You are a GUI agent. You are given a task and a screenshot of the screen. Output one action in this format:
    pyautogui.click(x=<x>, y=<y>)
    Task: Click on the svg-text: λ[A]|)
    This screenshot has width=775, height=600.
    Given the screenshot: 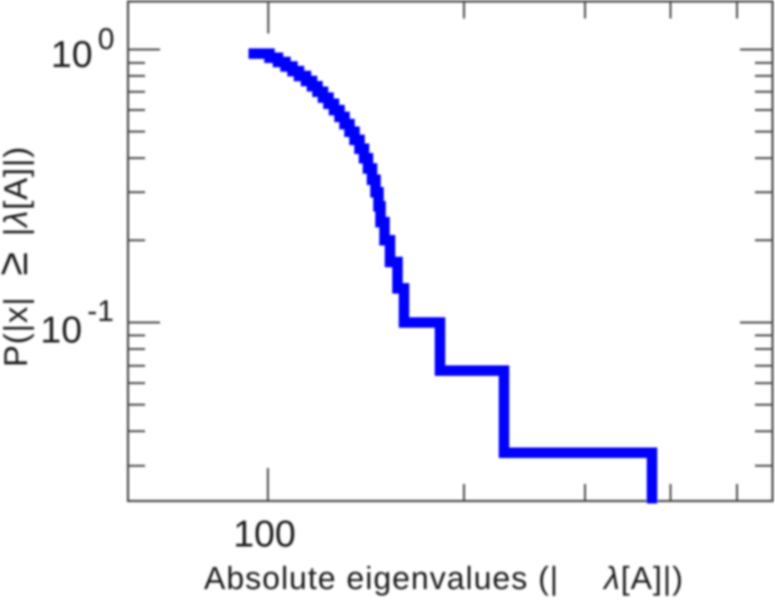 What is the action you would take?
    pyautogui.click(x=643, y=578)
    